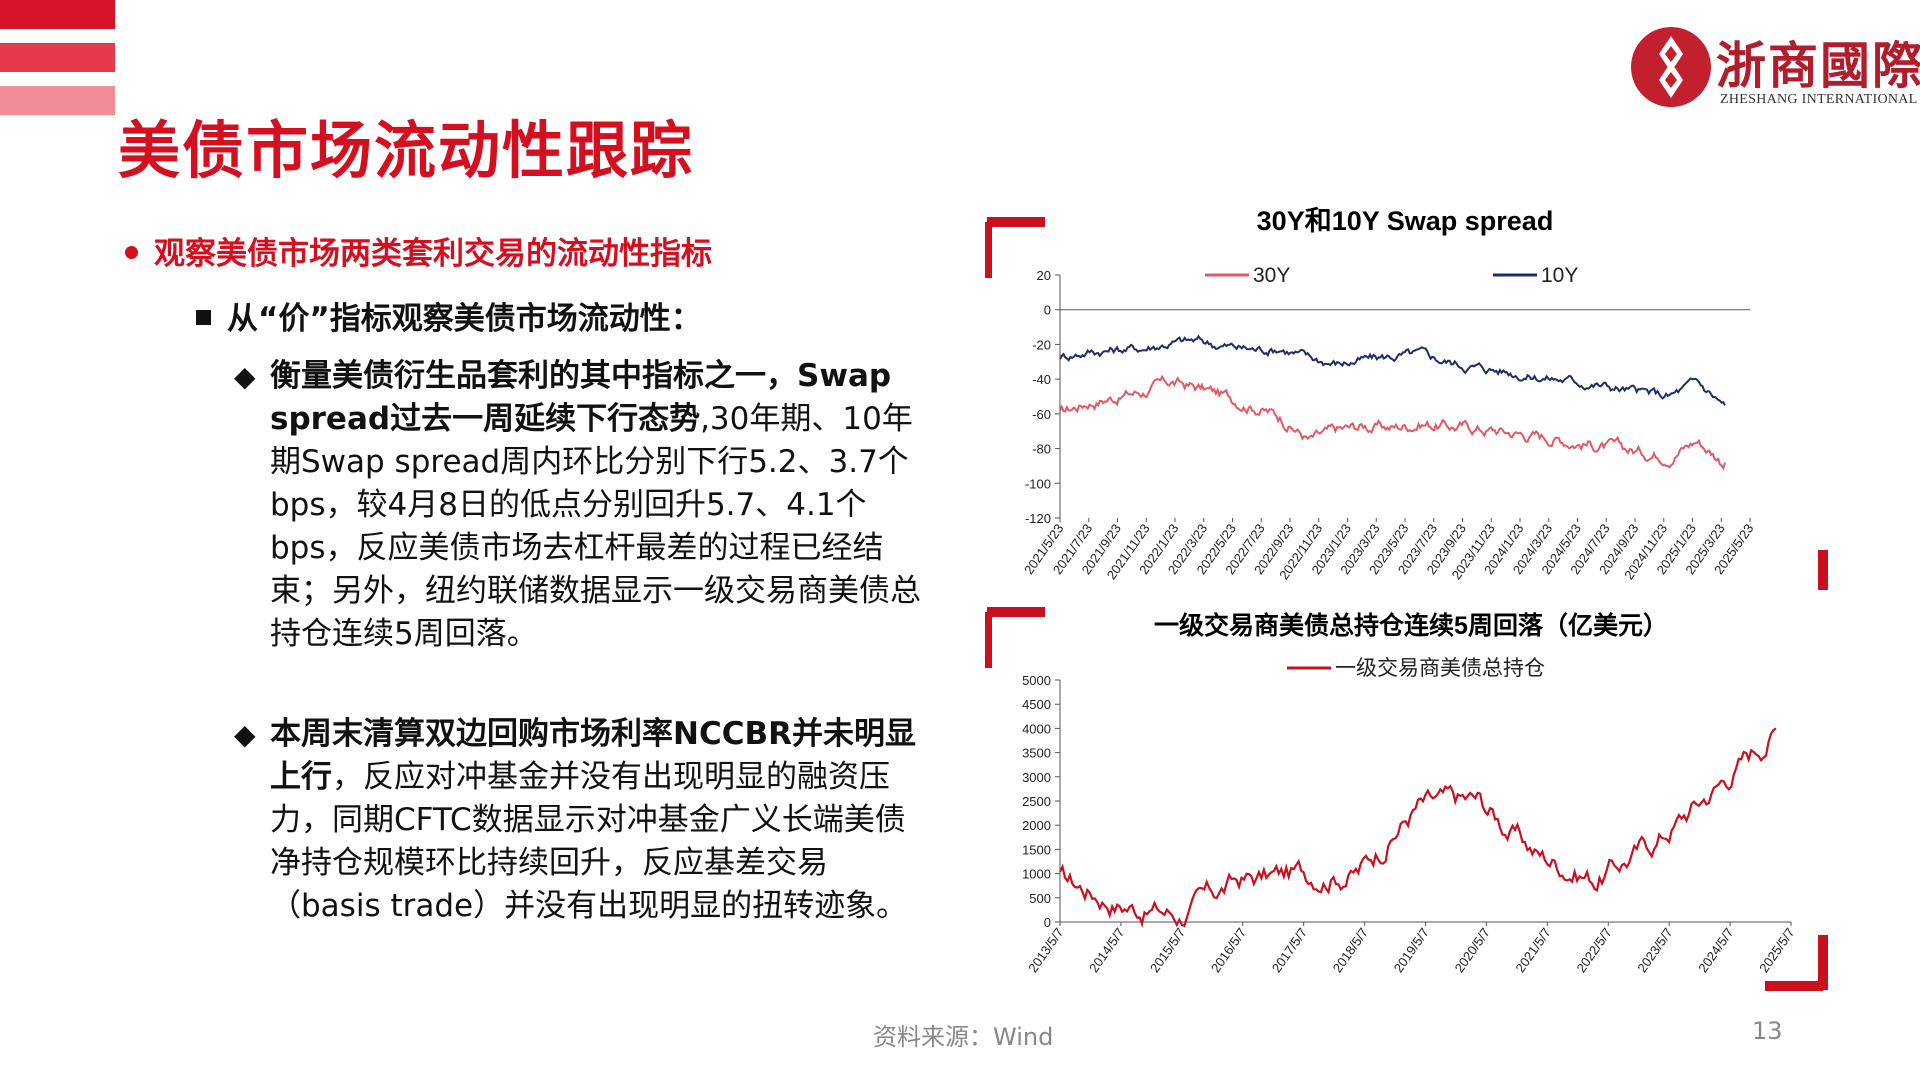 The width and height of the screenshot is (1920, 1080). What do you see at coordinates (1038, 518) in the screenshot?
I see `y-tick-label: -120` at bounding box center [1038, 518].